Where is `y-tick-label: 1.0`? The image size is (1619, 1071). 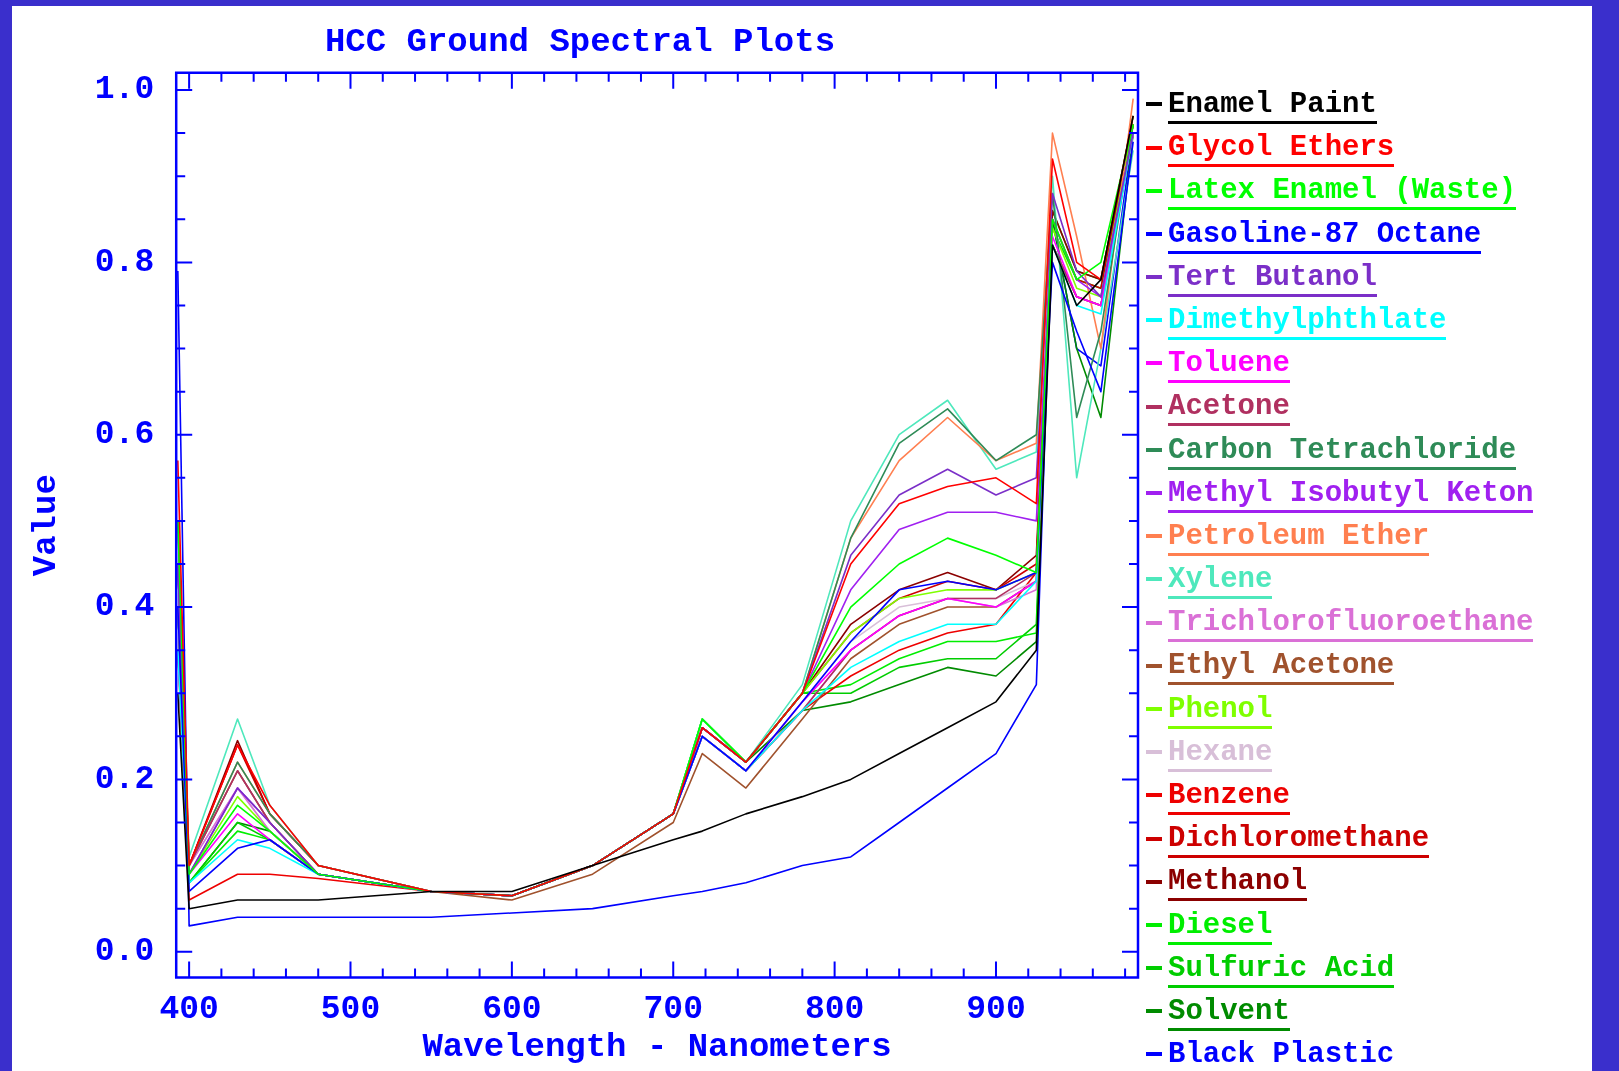
y-tick-label: 1.0 is located at coordinates (124, 90).